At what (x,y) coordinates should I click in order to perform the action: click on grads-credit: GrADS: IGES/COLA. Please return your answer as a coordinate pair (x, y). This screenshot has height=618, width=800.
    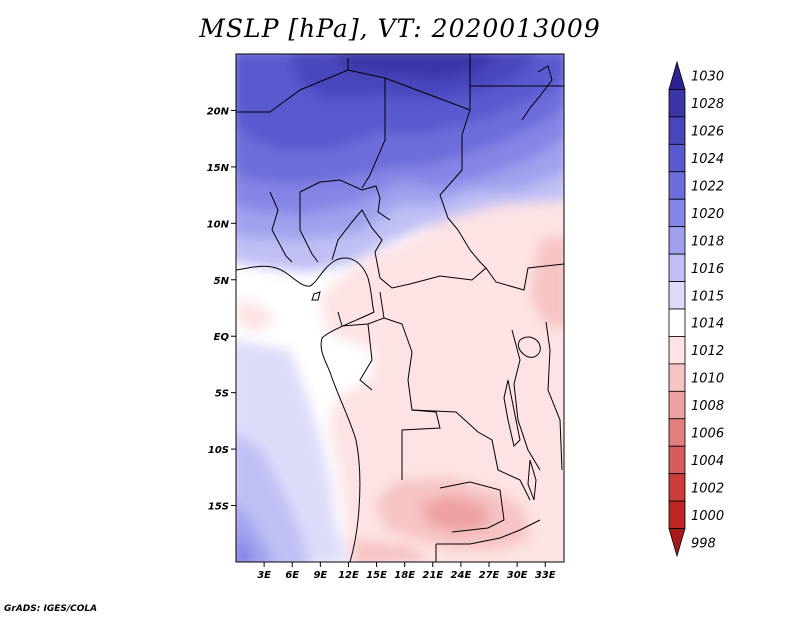
    Looking at the image, I should click on (51, 609).